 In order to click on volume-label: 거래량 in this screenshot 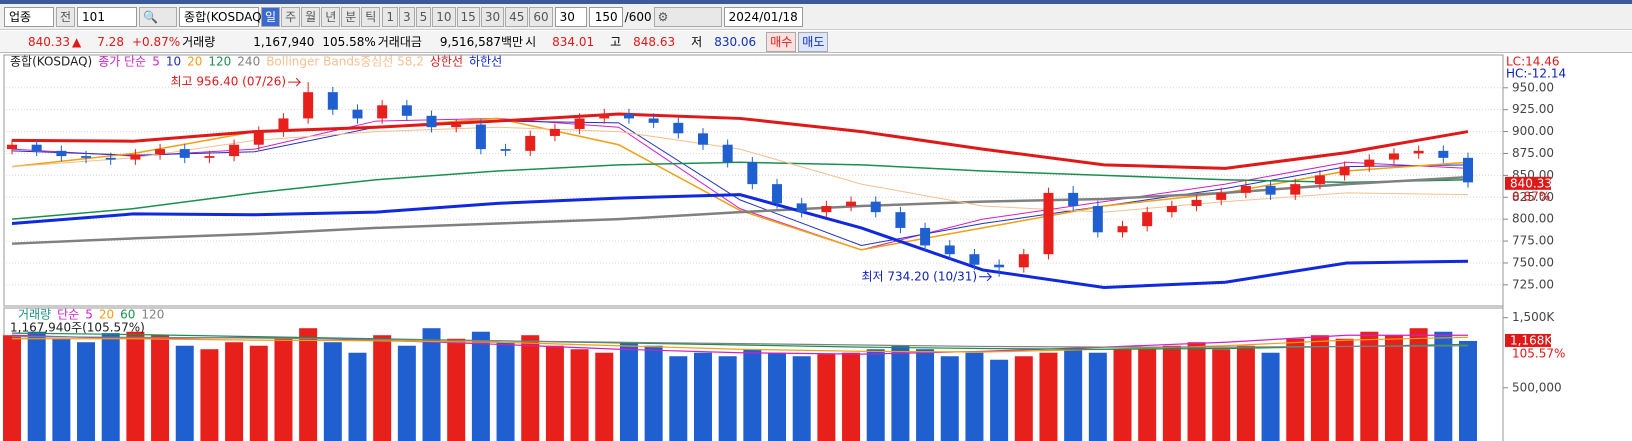, I will do `click(199, 42)`.